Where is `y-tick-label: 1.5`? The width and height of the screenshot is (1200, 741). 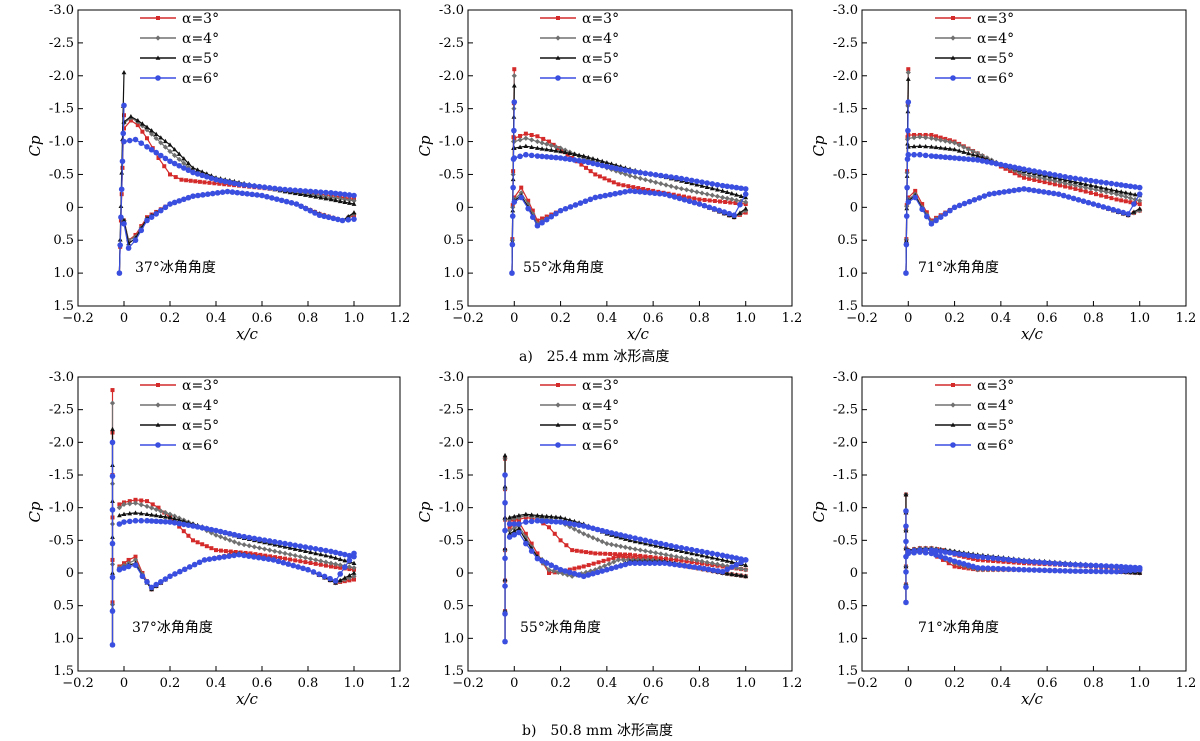
y-tick-label: 1.5 is located at coordinates (453, 306).